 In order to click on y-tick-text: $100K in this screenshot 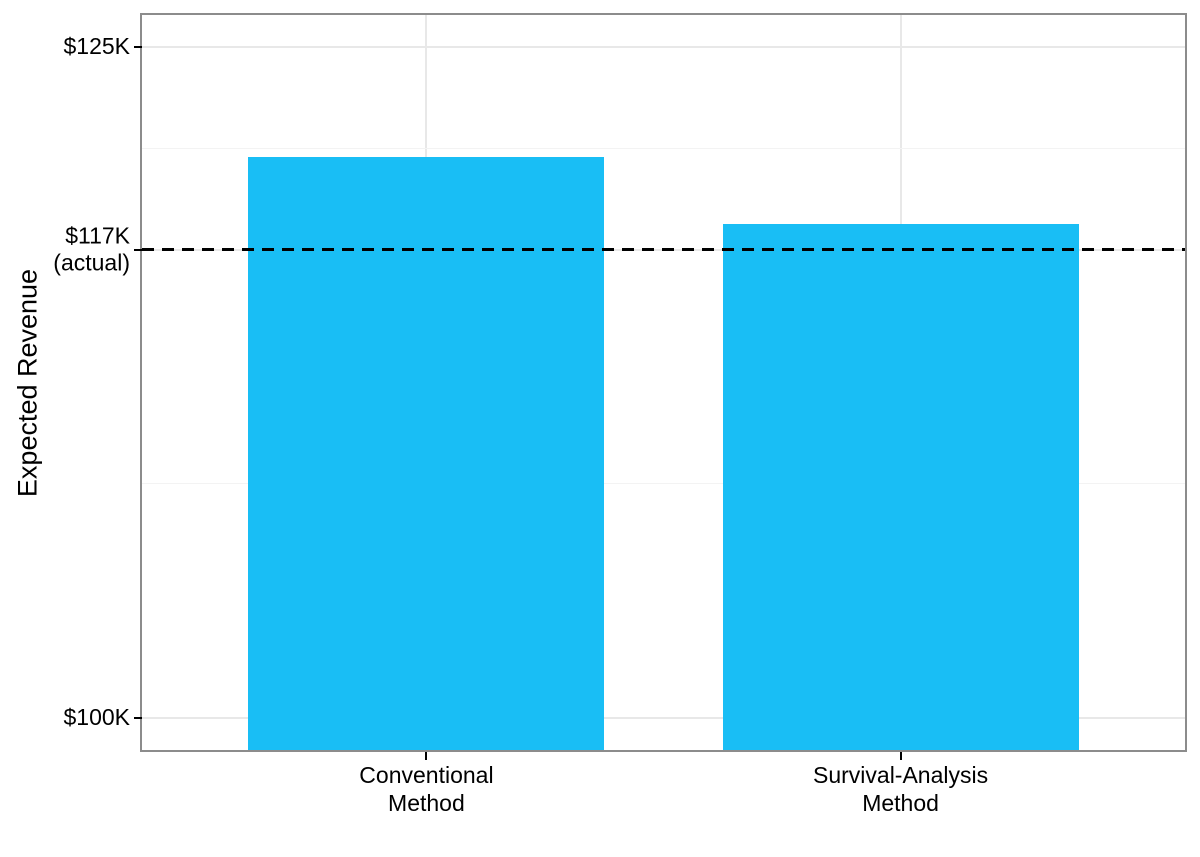, I will do `click(96, 717)`.